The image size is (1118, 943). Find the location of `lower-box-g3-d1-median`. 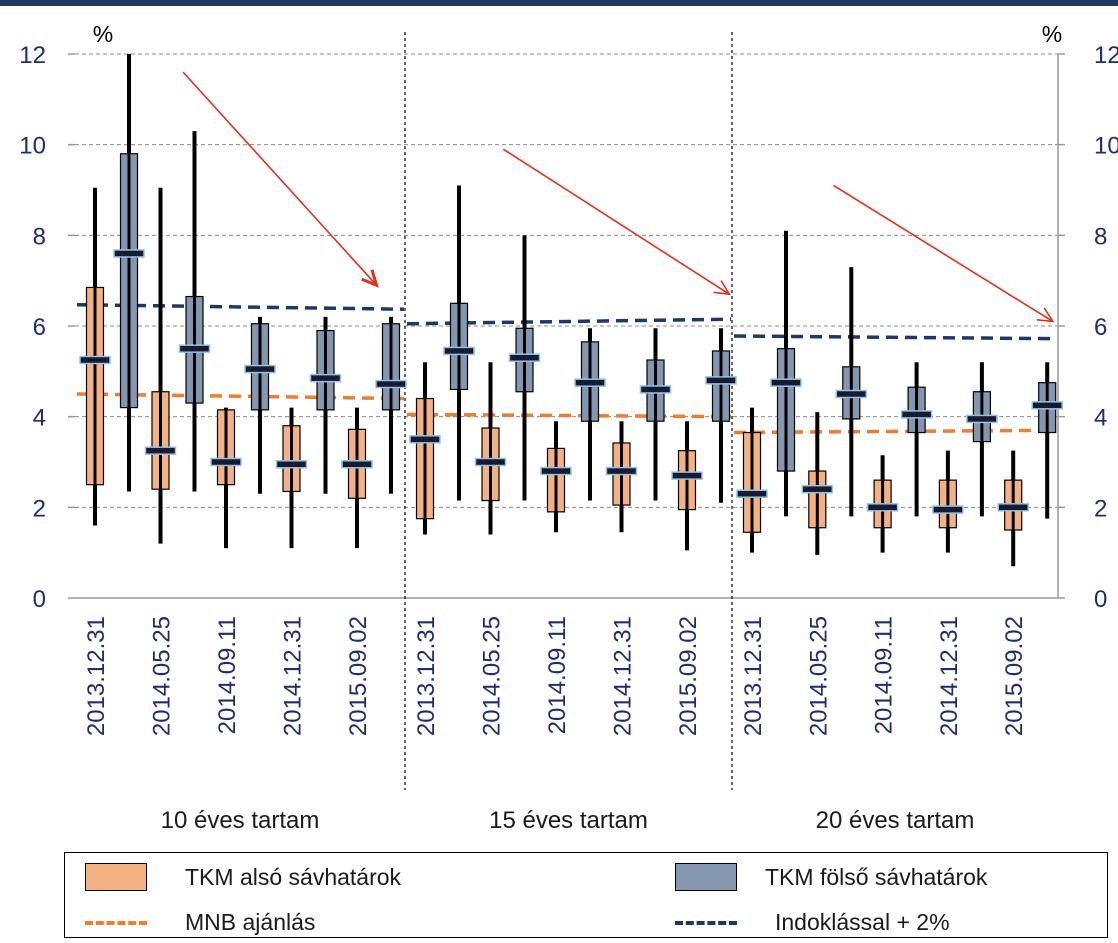

lower-box-g3-d1-median is located at coordinates (752, 493).